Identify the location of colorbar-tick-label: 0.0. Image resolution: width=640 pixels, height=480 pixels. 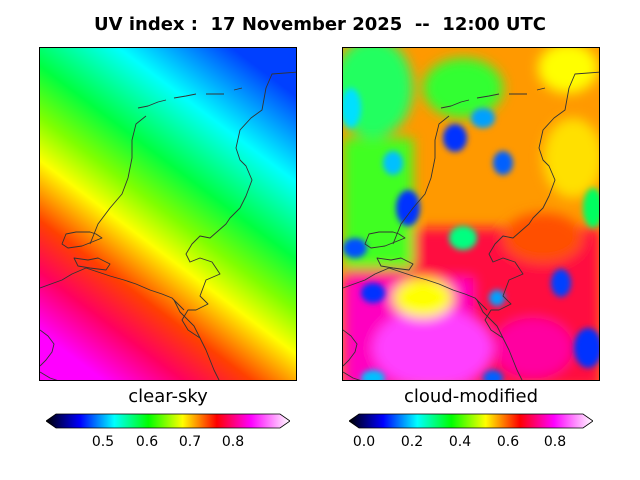
(364, 442).